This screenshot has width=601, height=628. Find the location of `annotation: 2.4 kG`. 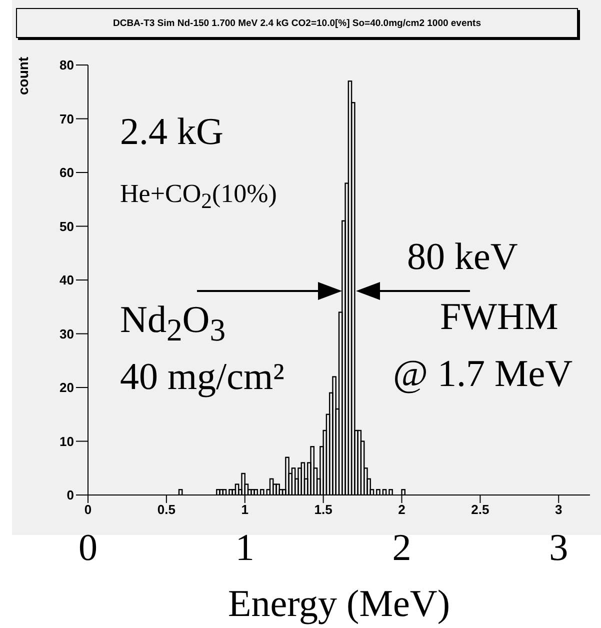

annotation: 2.4 kG is located at coordinates (172, 132).